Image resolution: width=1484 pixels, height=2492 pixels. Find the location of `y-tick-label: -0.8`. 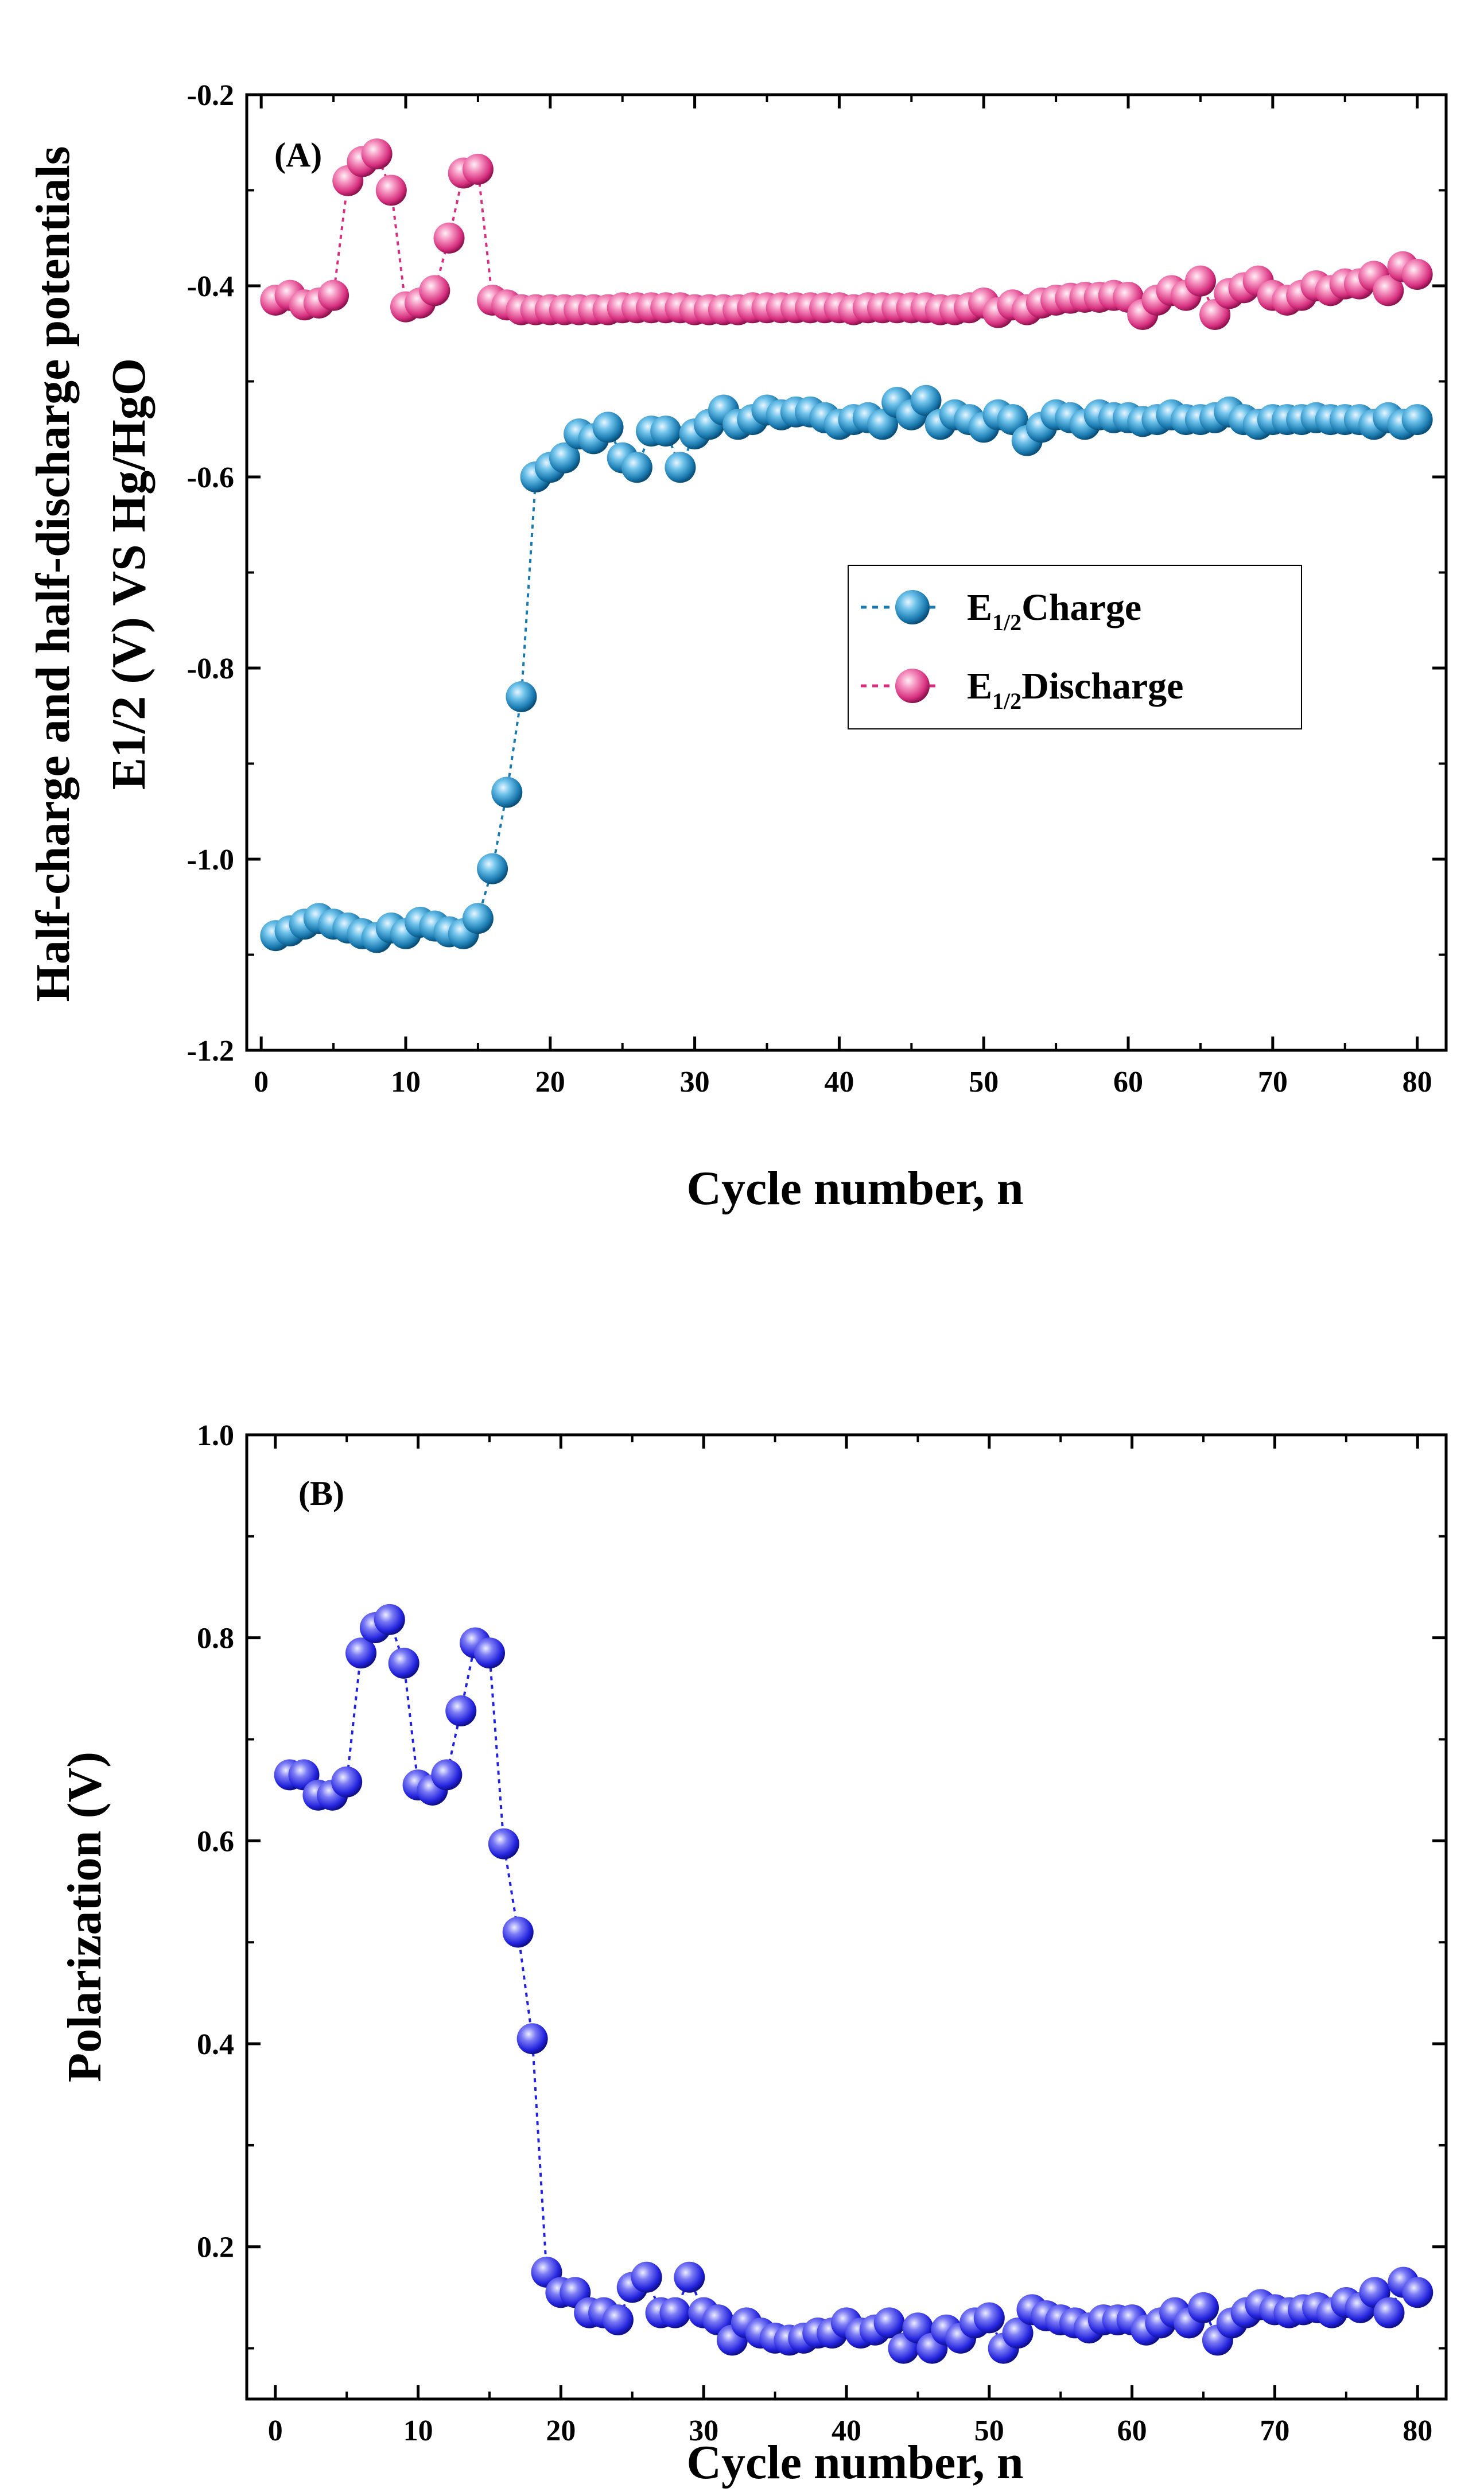

y-tick-label: -0.8 is located at coordinates (210, 669).